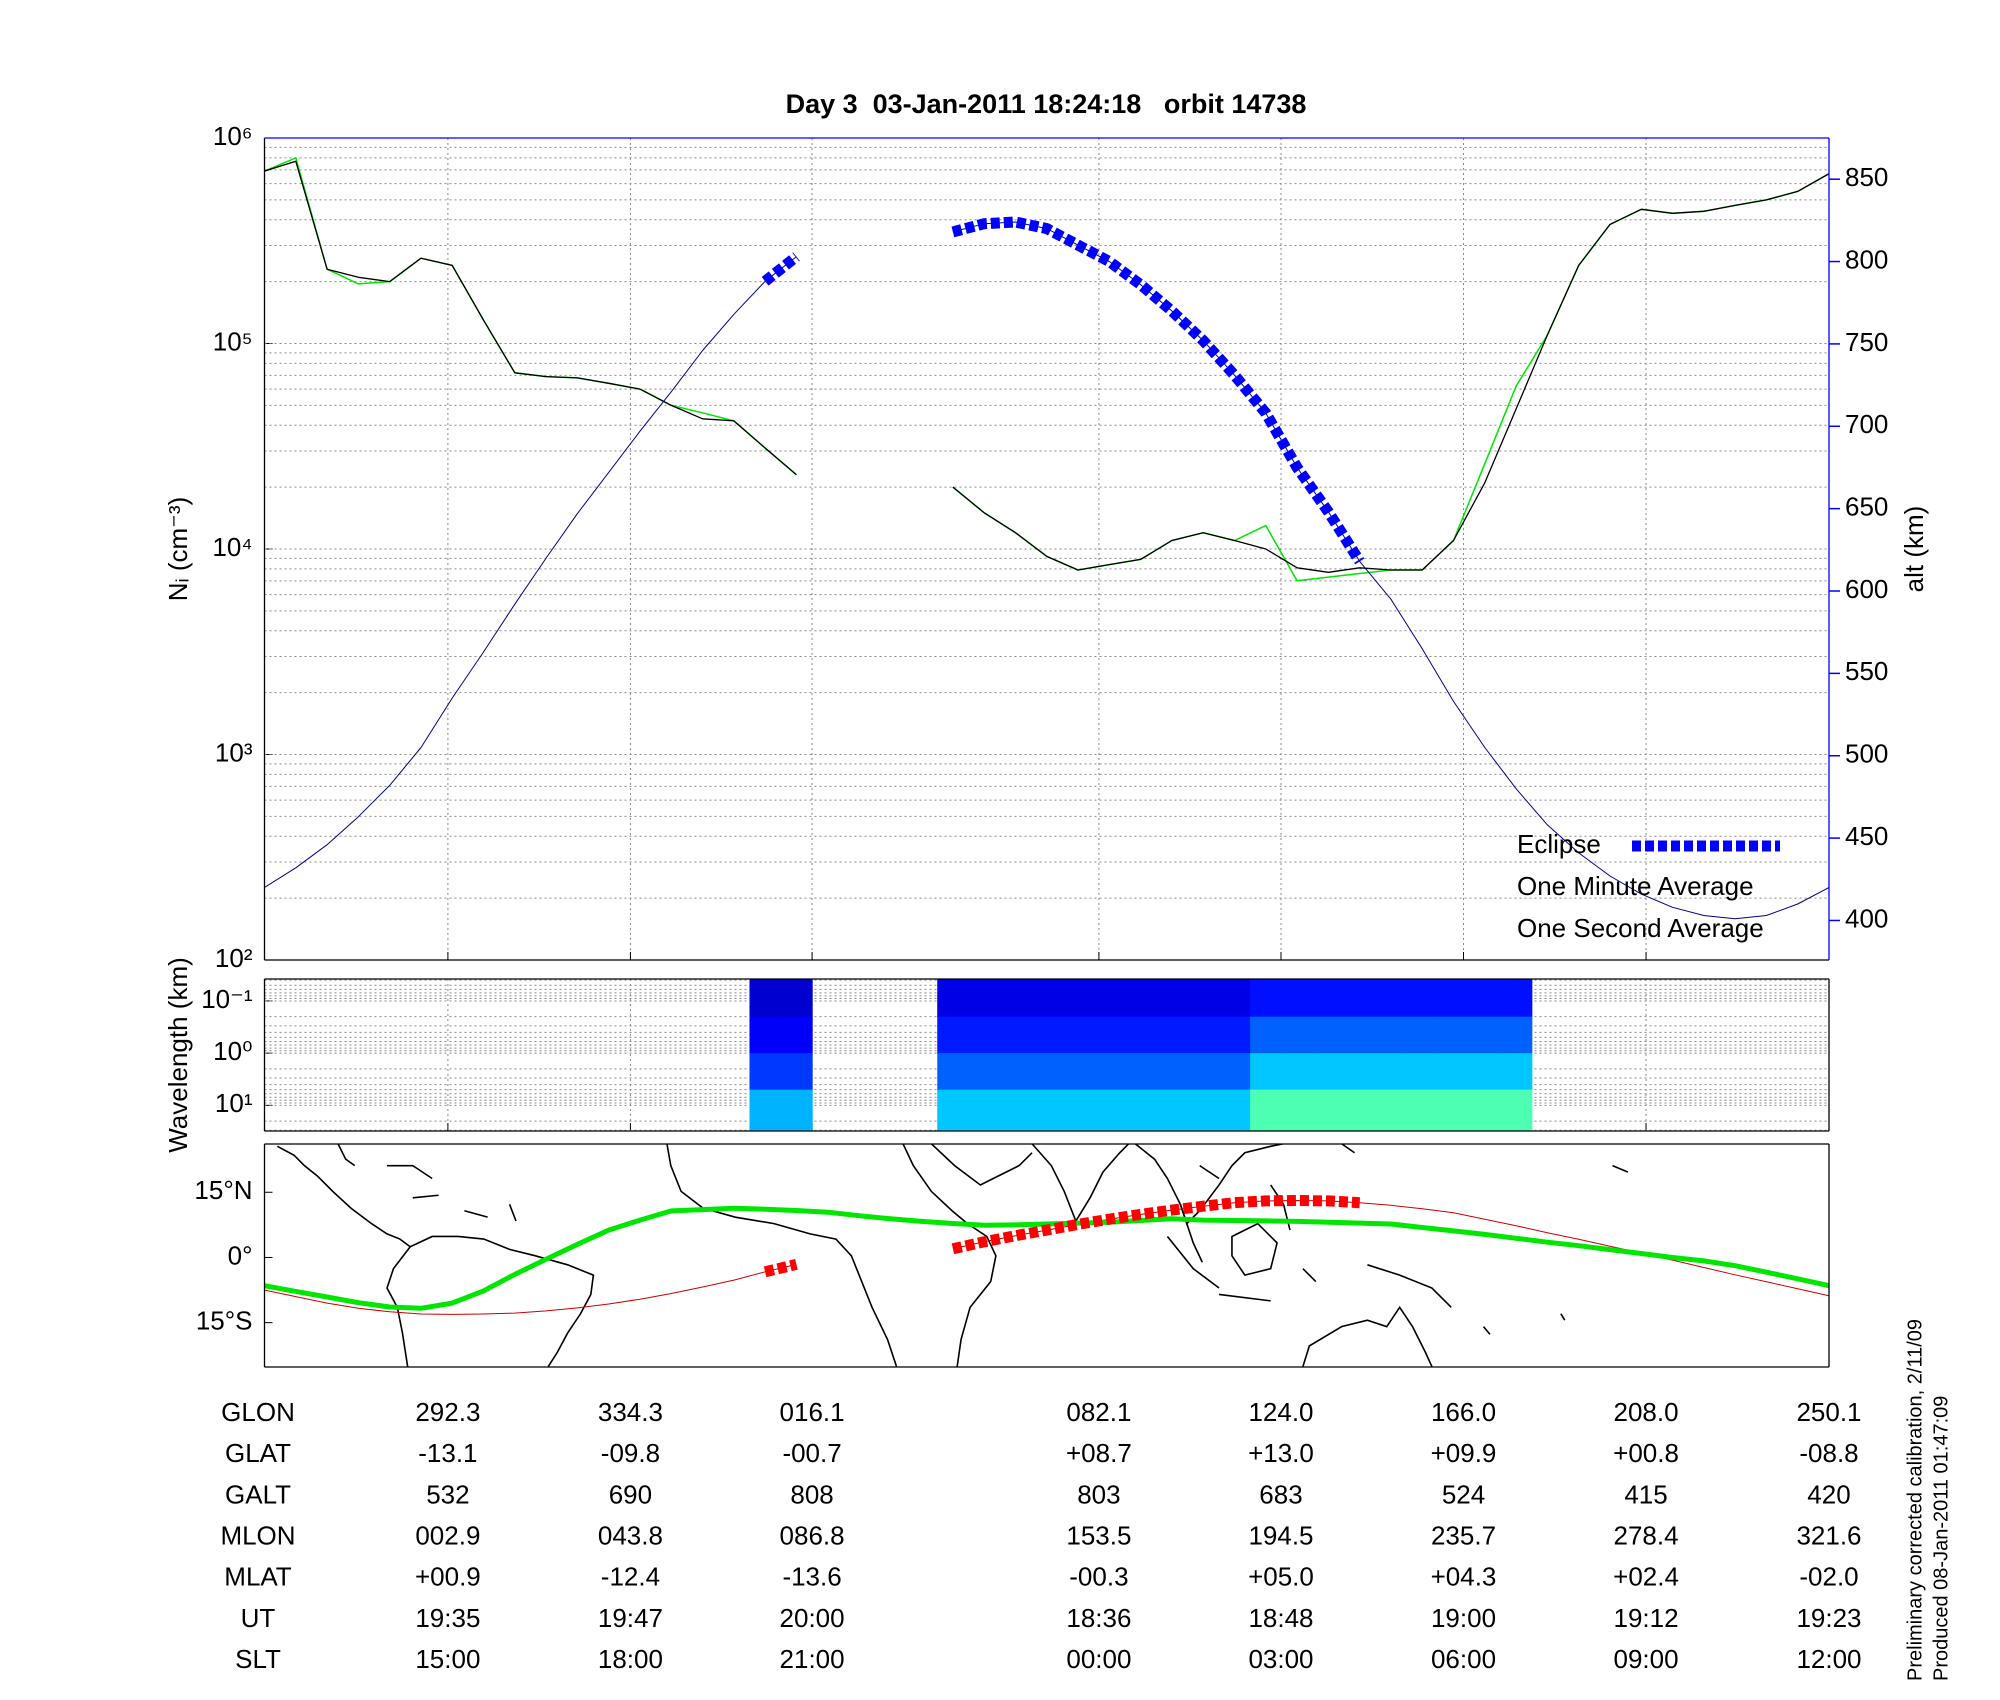 The width and height of the screenshot is (2000, 1700). Describe the element at coordinates (1463, 1494) in the screenshot. I see `table-cell: 524` at that location.